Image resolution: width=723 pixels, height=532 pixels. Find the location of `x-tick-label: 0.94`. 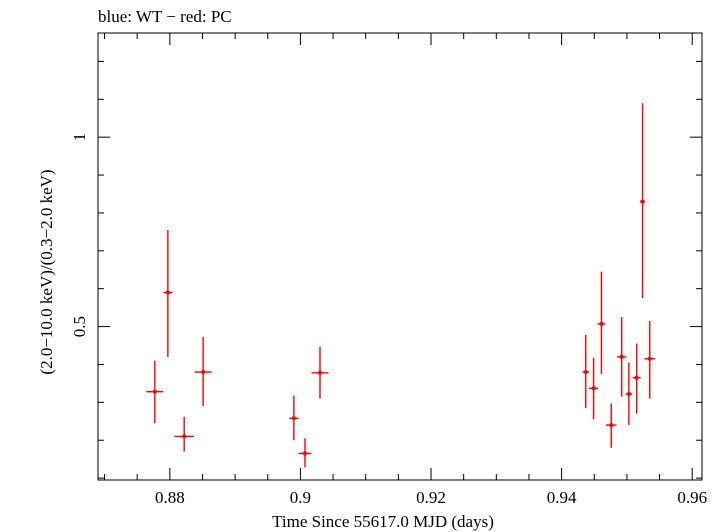

x-tick-label: 0.94 is located at coordinates (562, 497).